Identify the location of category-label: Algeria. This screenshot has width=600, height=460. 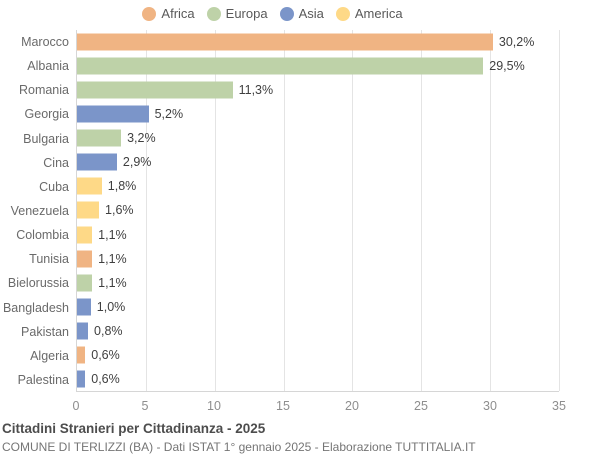
(49, 355).